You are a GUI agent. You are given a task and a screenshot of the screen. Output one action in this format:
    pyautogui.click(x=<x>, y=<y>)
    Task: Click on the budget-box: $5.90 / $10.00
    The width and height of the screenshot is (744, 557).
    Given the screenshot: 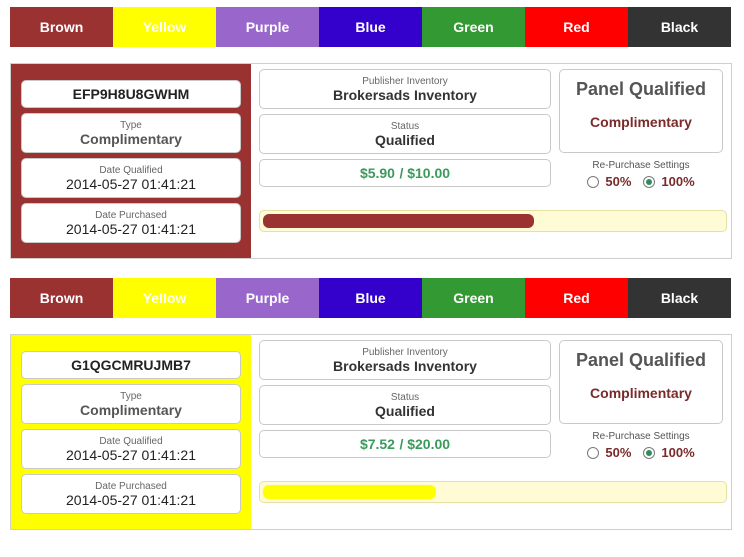 What is the action you would take?
    pyautogui.click(x=405, y=173)
    